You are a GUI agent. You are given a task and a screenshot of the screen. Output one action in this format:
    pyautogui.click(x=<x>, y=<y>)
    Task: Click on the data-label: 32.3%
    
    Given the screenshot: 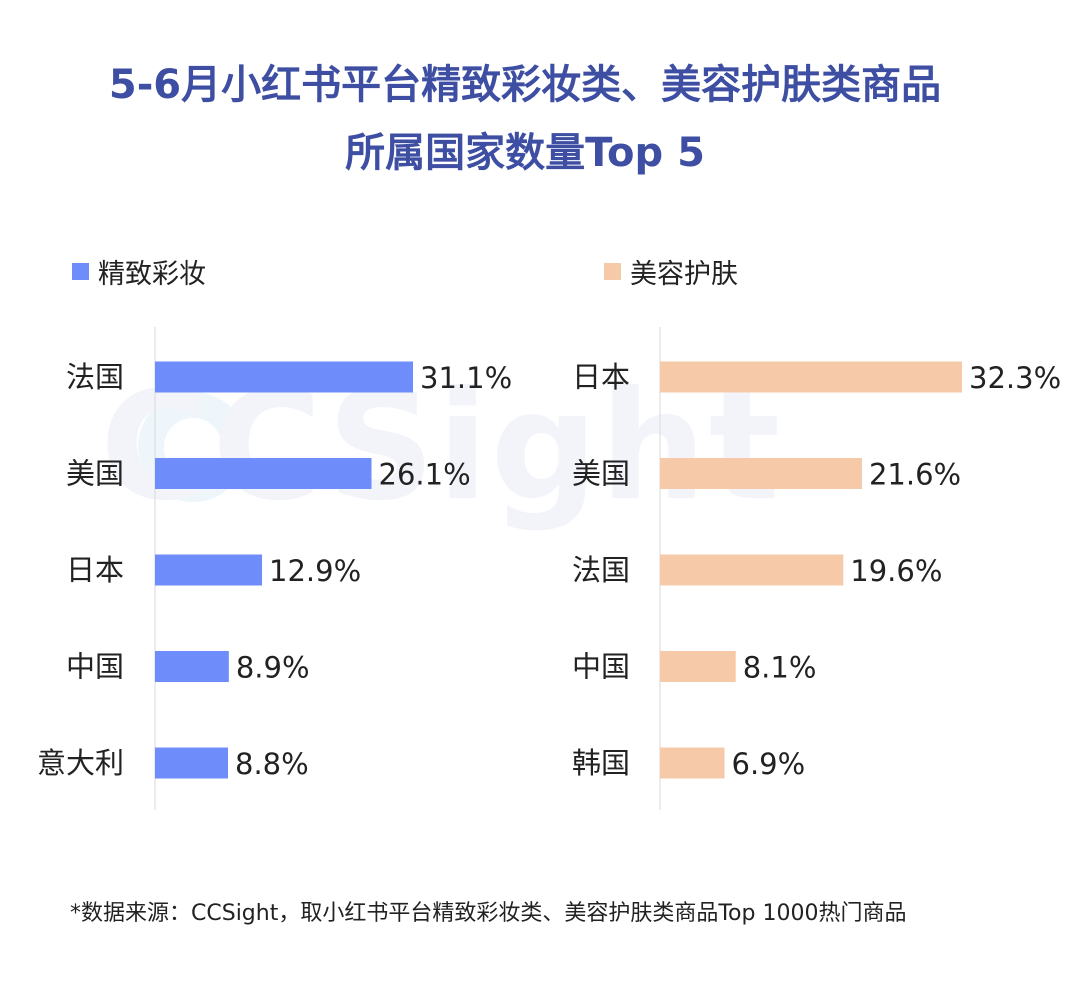 What is the action you would take?
    pyautogui.click(x=1015, y=378)
    